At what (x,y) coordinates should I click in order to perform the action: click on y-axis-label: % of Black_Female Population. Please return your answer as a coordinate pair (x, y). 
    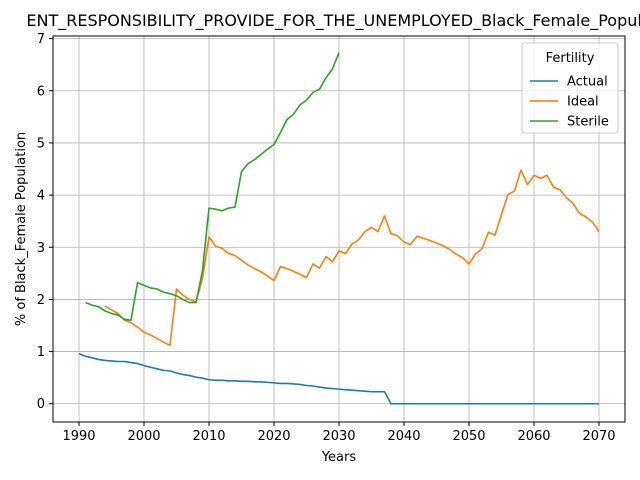
    Looking at the image, I should click on (21, 229).